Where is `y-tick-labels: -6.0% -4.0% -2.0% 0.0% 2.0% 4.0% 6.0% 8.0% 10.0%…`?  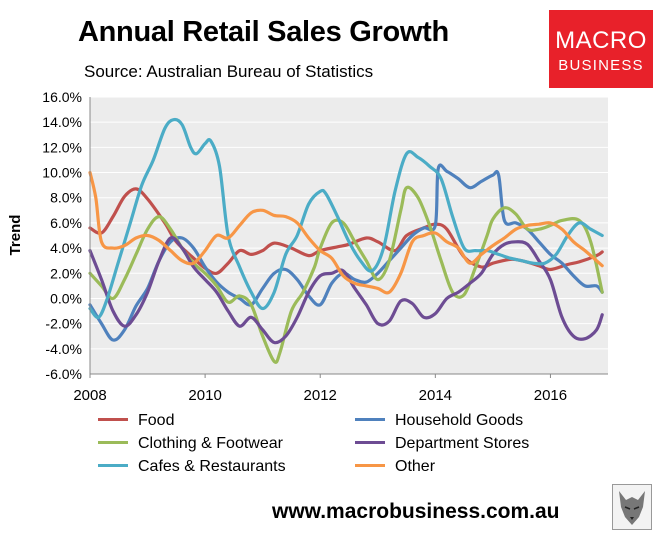
y-tick-labels: -6.0% -4.0% -2.0% 0.0% 2.0% 4.0% 6.0% 8.0% 10.0%… is located at coordinates (62, 235).